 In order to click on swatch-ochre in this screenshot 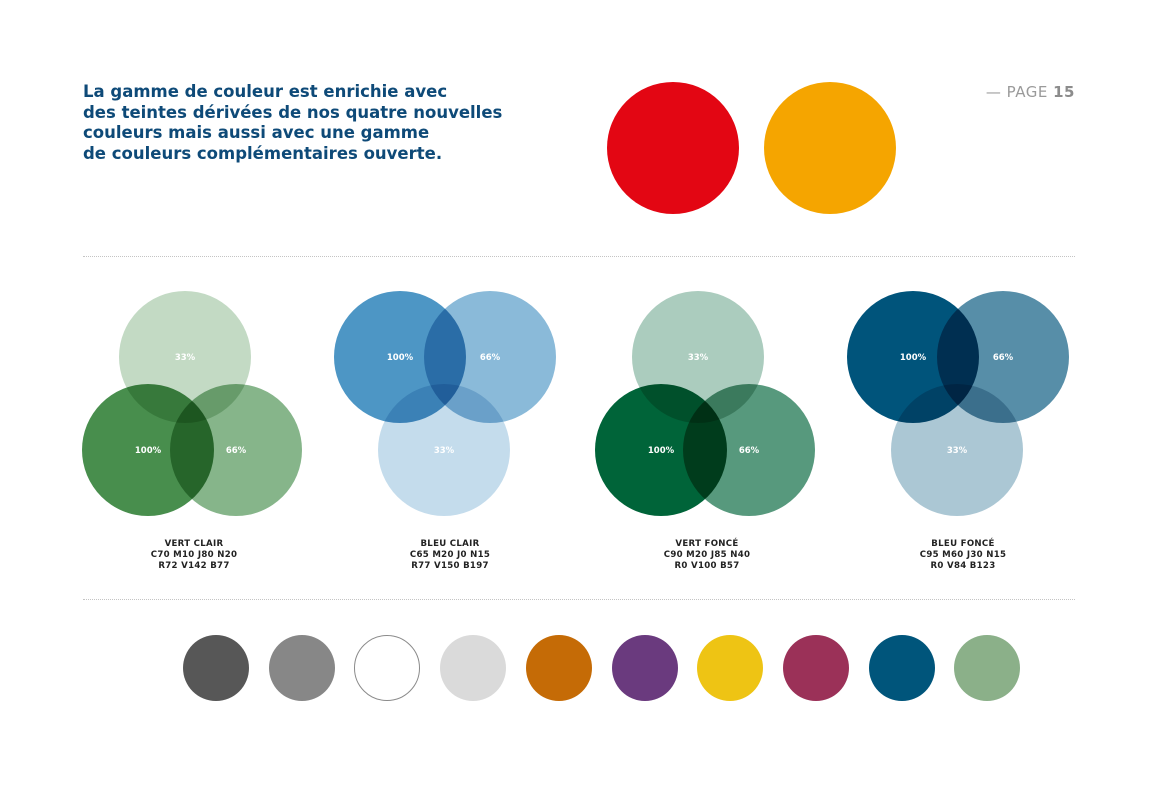, I will do `click(558, 668)`.